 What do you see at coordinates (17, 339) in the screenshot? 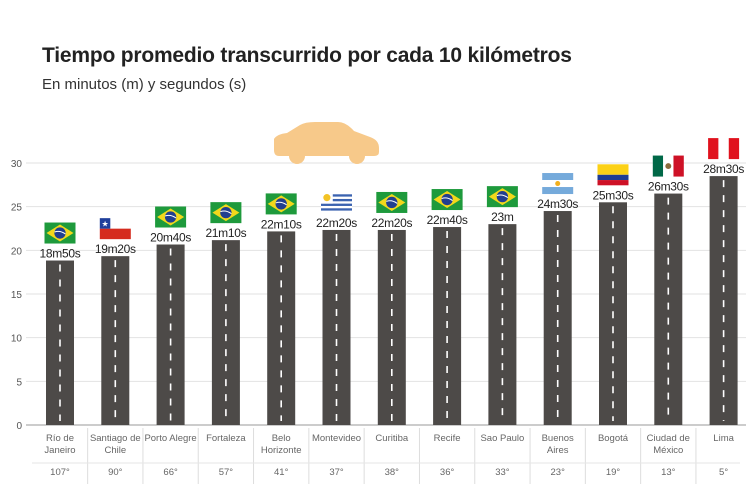
I see `y-tick-label: 10` at bounding box center [17, 339].